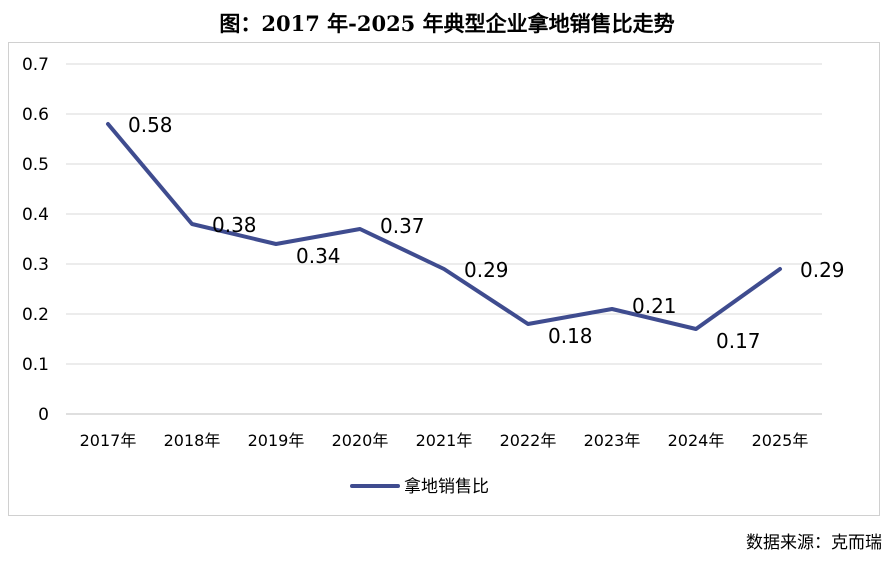 This screenshot has width=894, height=564. What do you see at coordinates (528, 440) in the screenshot?
I see `x-tick-label: 2022年` at bounding box center [528, 440].